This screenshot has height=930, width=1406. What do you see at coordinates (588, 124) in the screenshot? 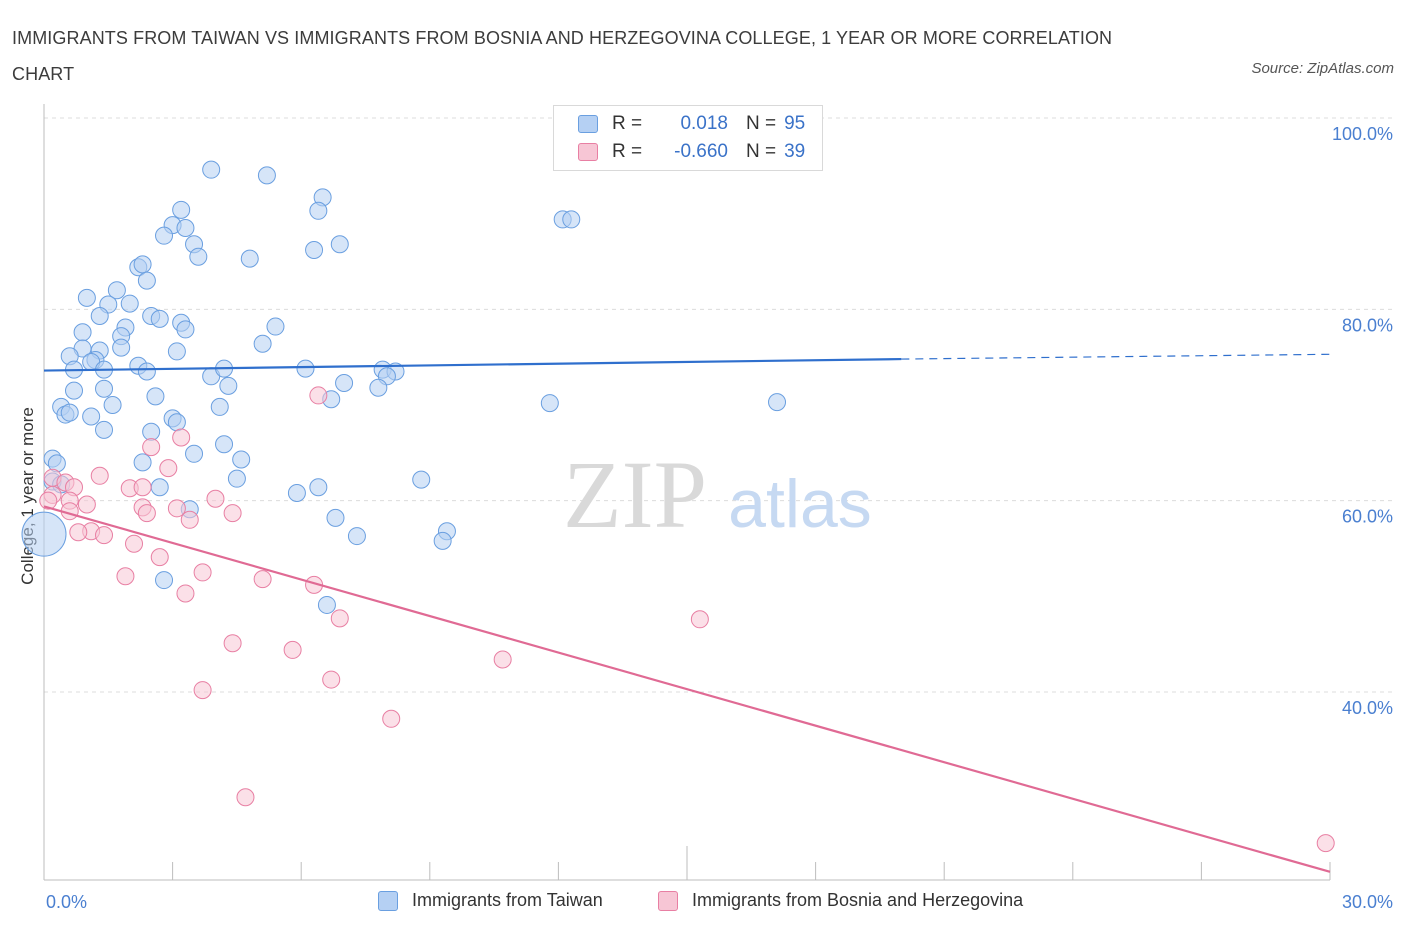
I see `swatch-taiwan` at bounding box center [588, 124].